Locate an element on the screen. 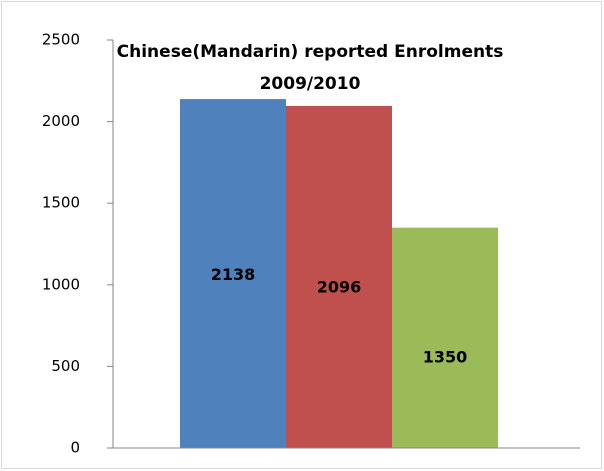 The image size is (604, 471). data-label: 2138 is located at coordinates (233, 274).